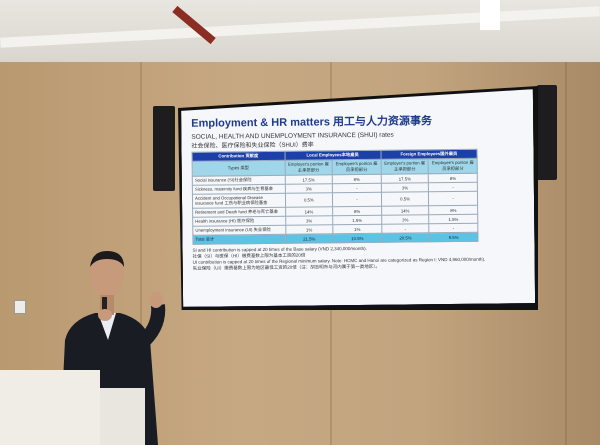 The width and height of the screenshot is (600, 445). What do you see at coordinates (453, 237) in the screenshot?
I see `total-cell: 9.5%` at bounding box center [453, 237].